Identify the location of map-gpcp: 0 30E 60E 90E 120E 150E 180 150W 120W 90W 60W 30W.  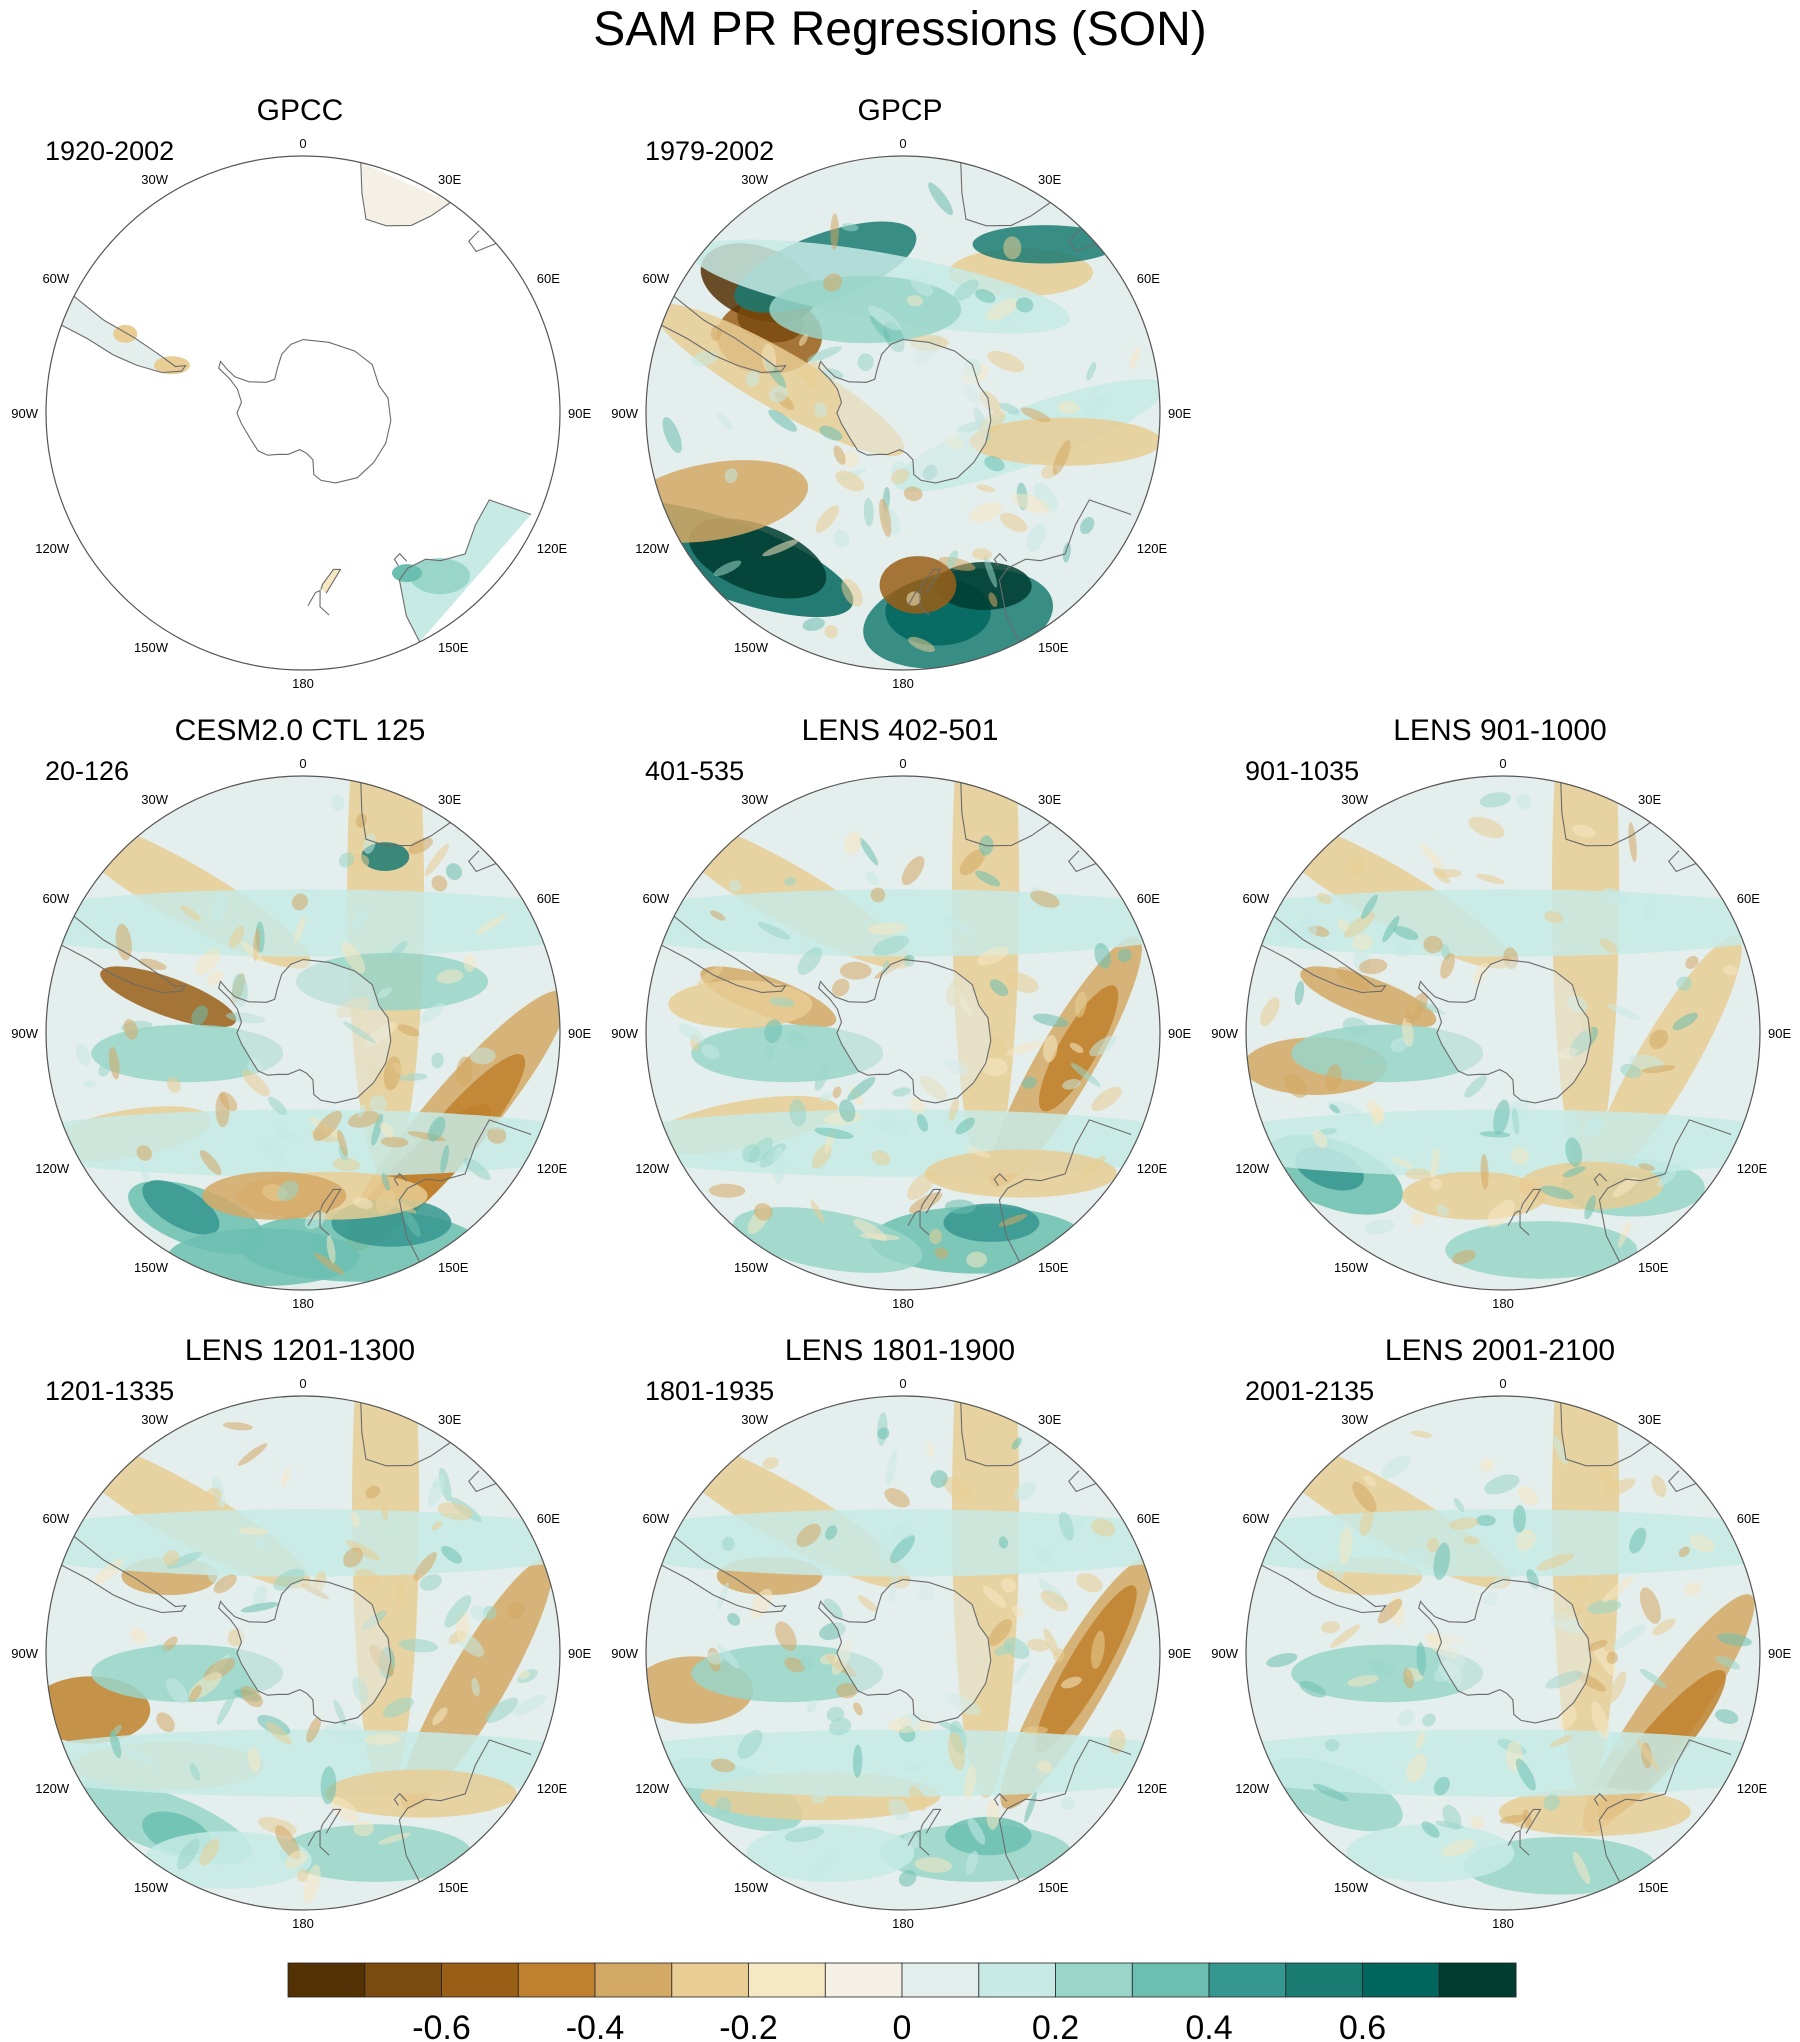
(901, 413).